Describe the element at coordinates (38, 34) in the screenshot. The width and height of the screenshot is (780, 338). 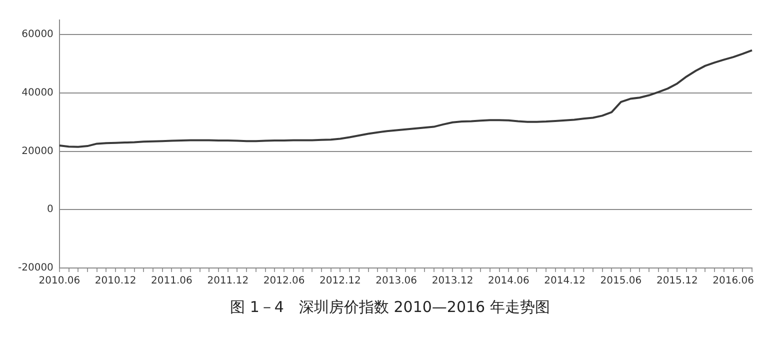
I see `y-tick-label: 60000` at that location.